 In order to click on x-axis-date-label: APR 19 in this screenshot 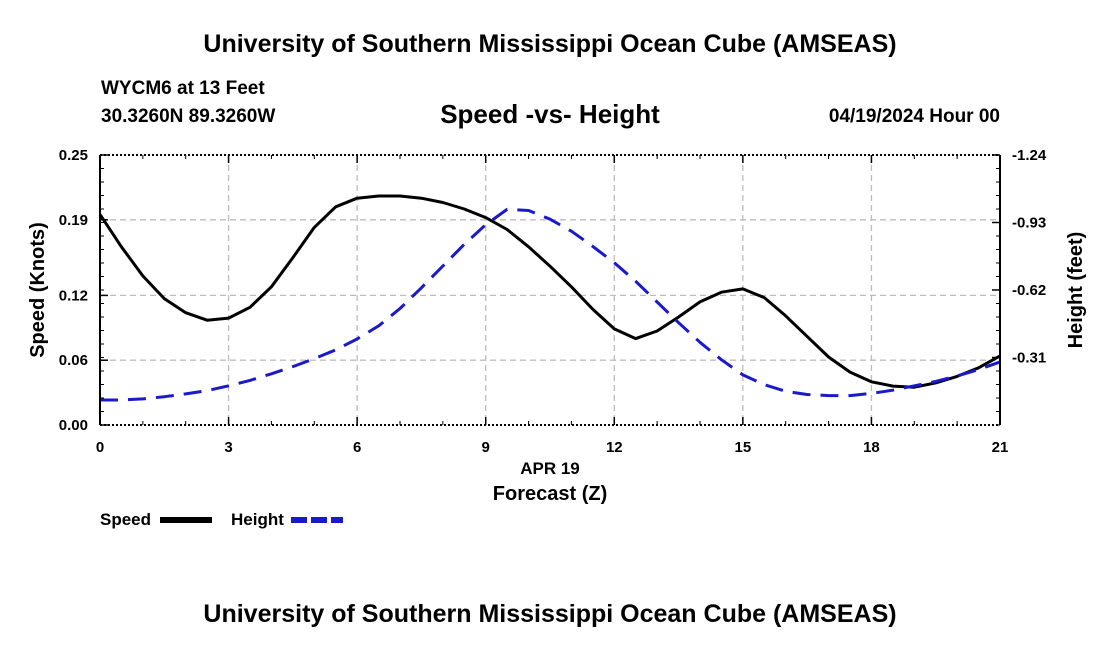, I will do `click(550, 468)`.